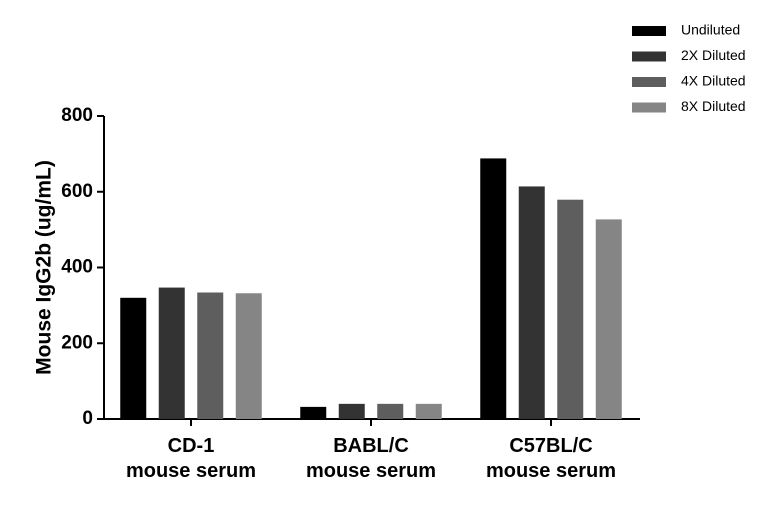  What do you see at coordinates (191, 446) in the screenshot?
I see `x-tick-label-line: CD-1` at bounding box center [191, 446].